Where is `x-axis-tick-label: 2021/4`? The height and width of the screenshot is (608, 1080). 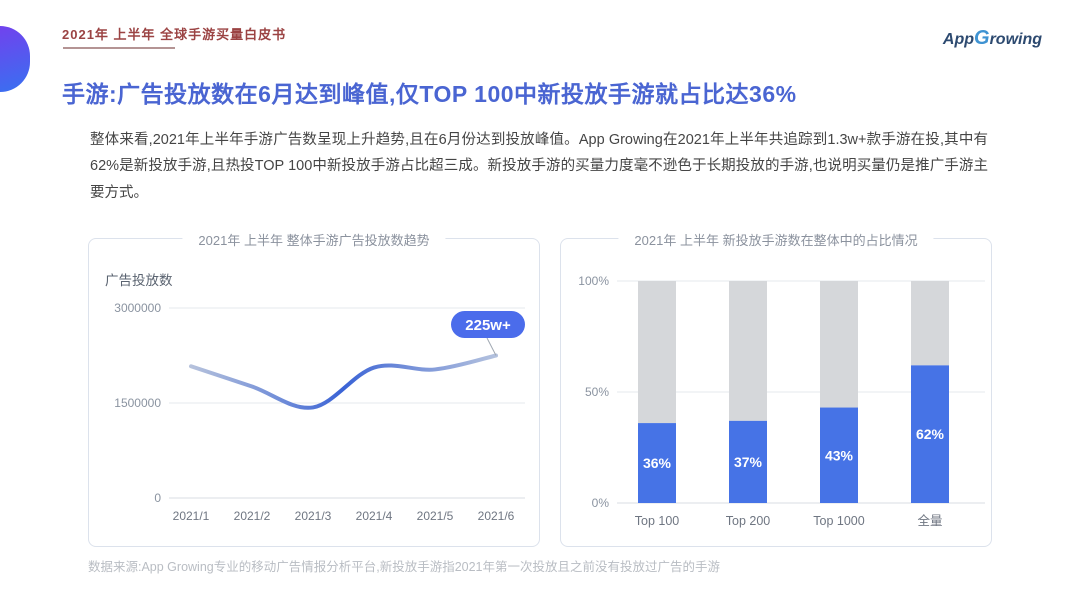
x-axis-tick-label: 2021/4 is located at coordinates (374, 516).